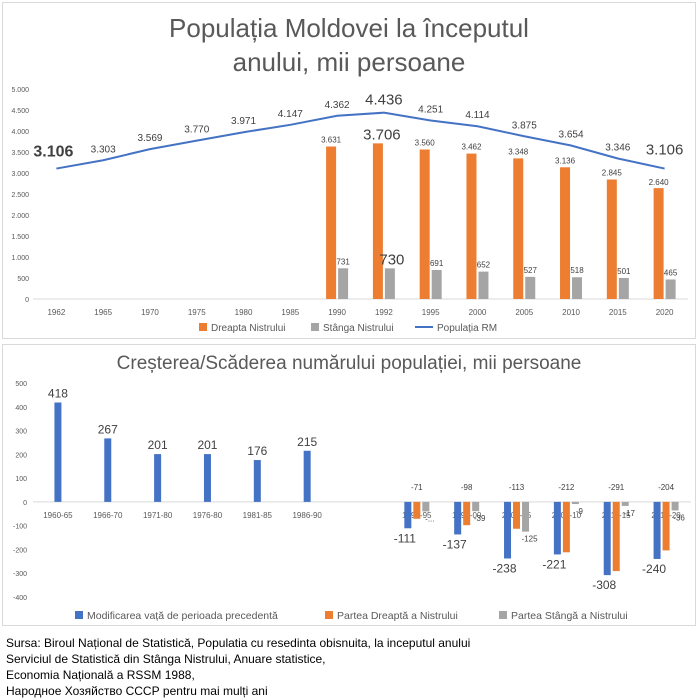 The height and width of the screenshot is (700, 700). What do you see at coordinates (258, 515) in the screenshot?
I see `x-tick-label: 1981-85` at bounding box center [258, 515].